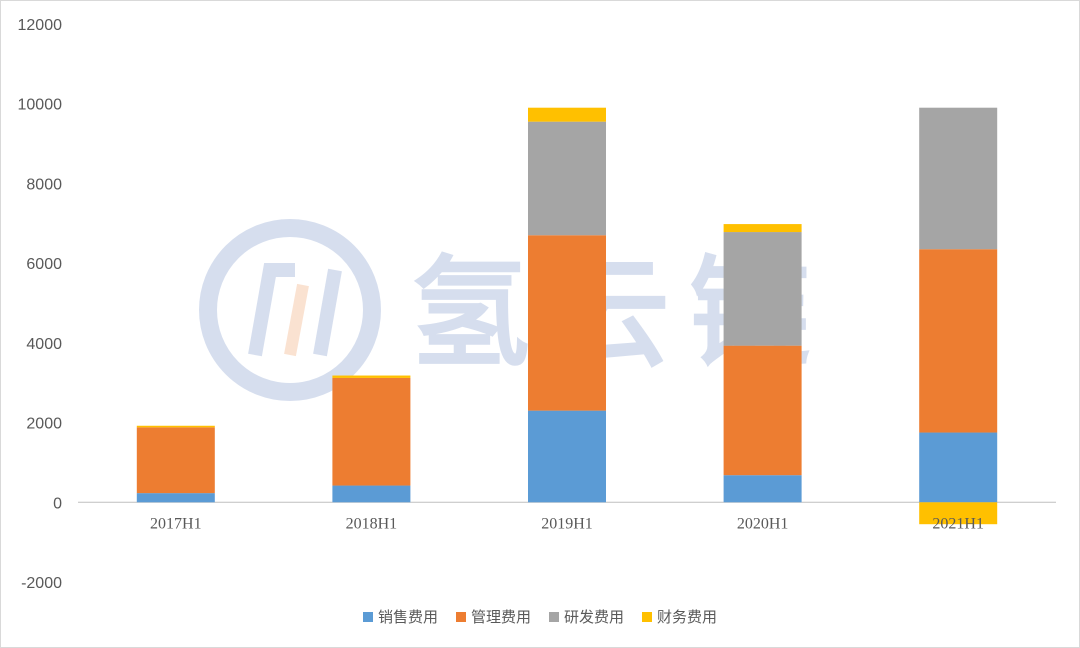  What do you see at coordinates (372, 523) in the screenshot?
I see `x-tick-label: 2018H1` at bounding box center [372, 523].